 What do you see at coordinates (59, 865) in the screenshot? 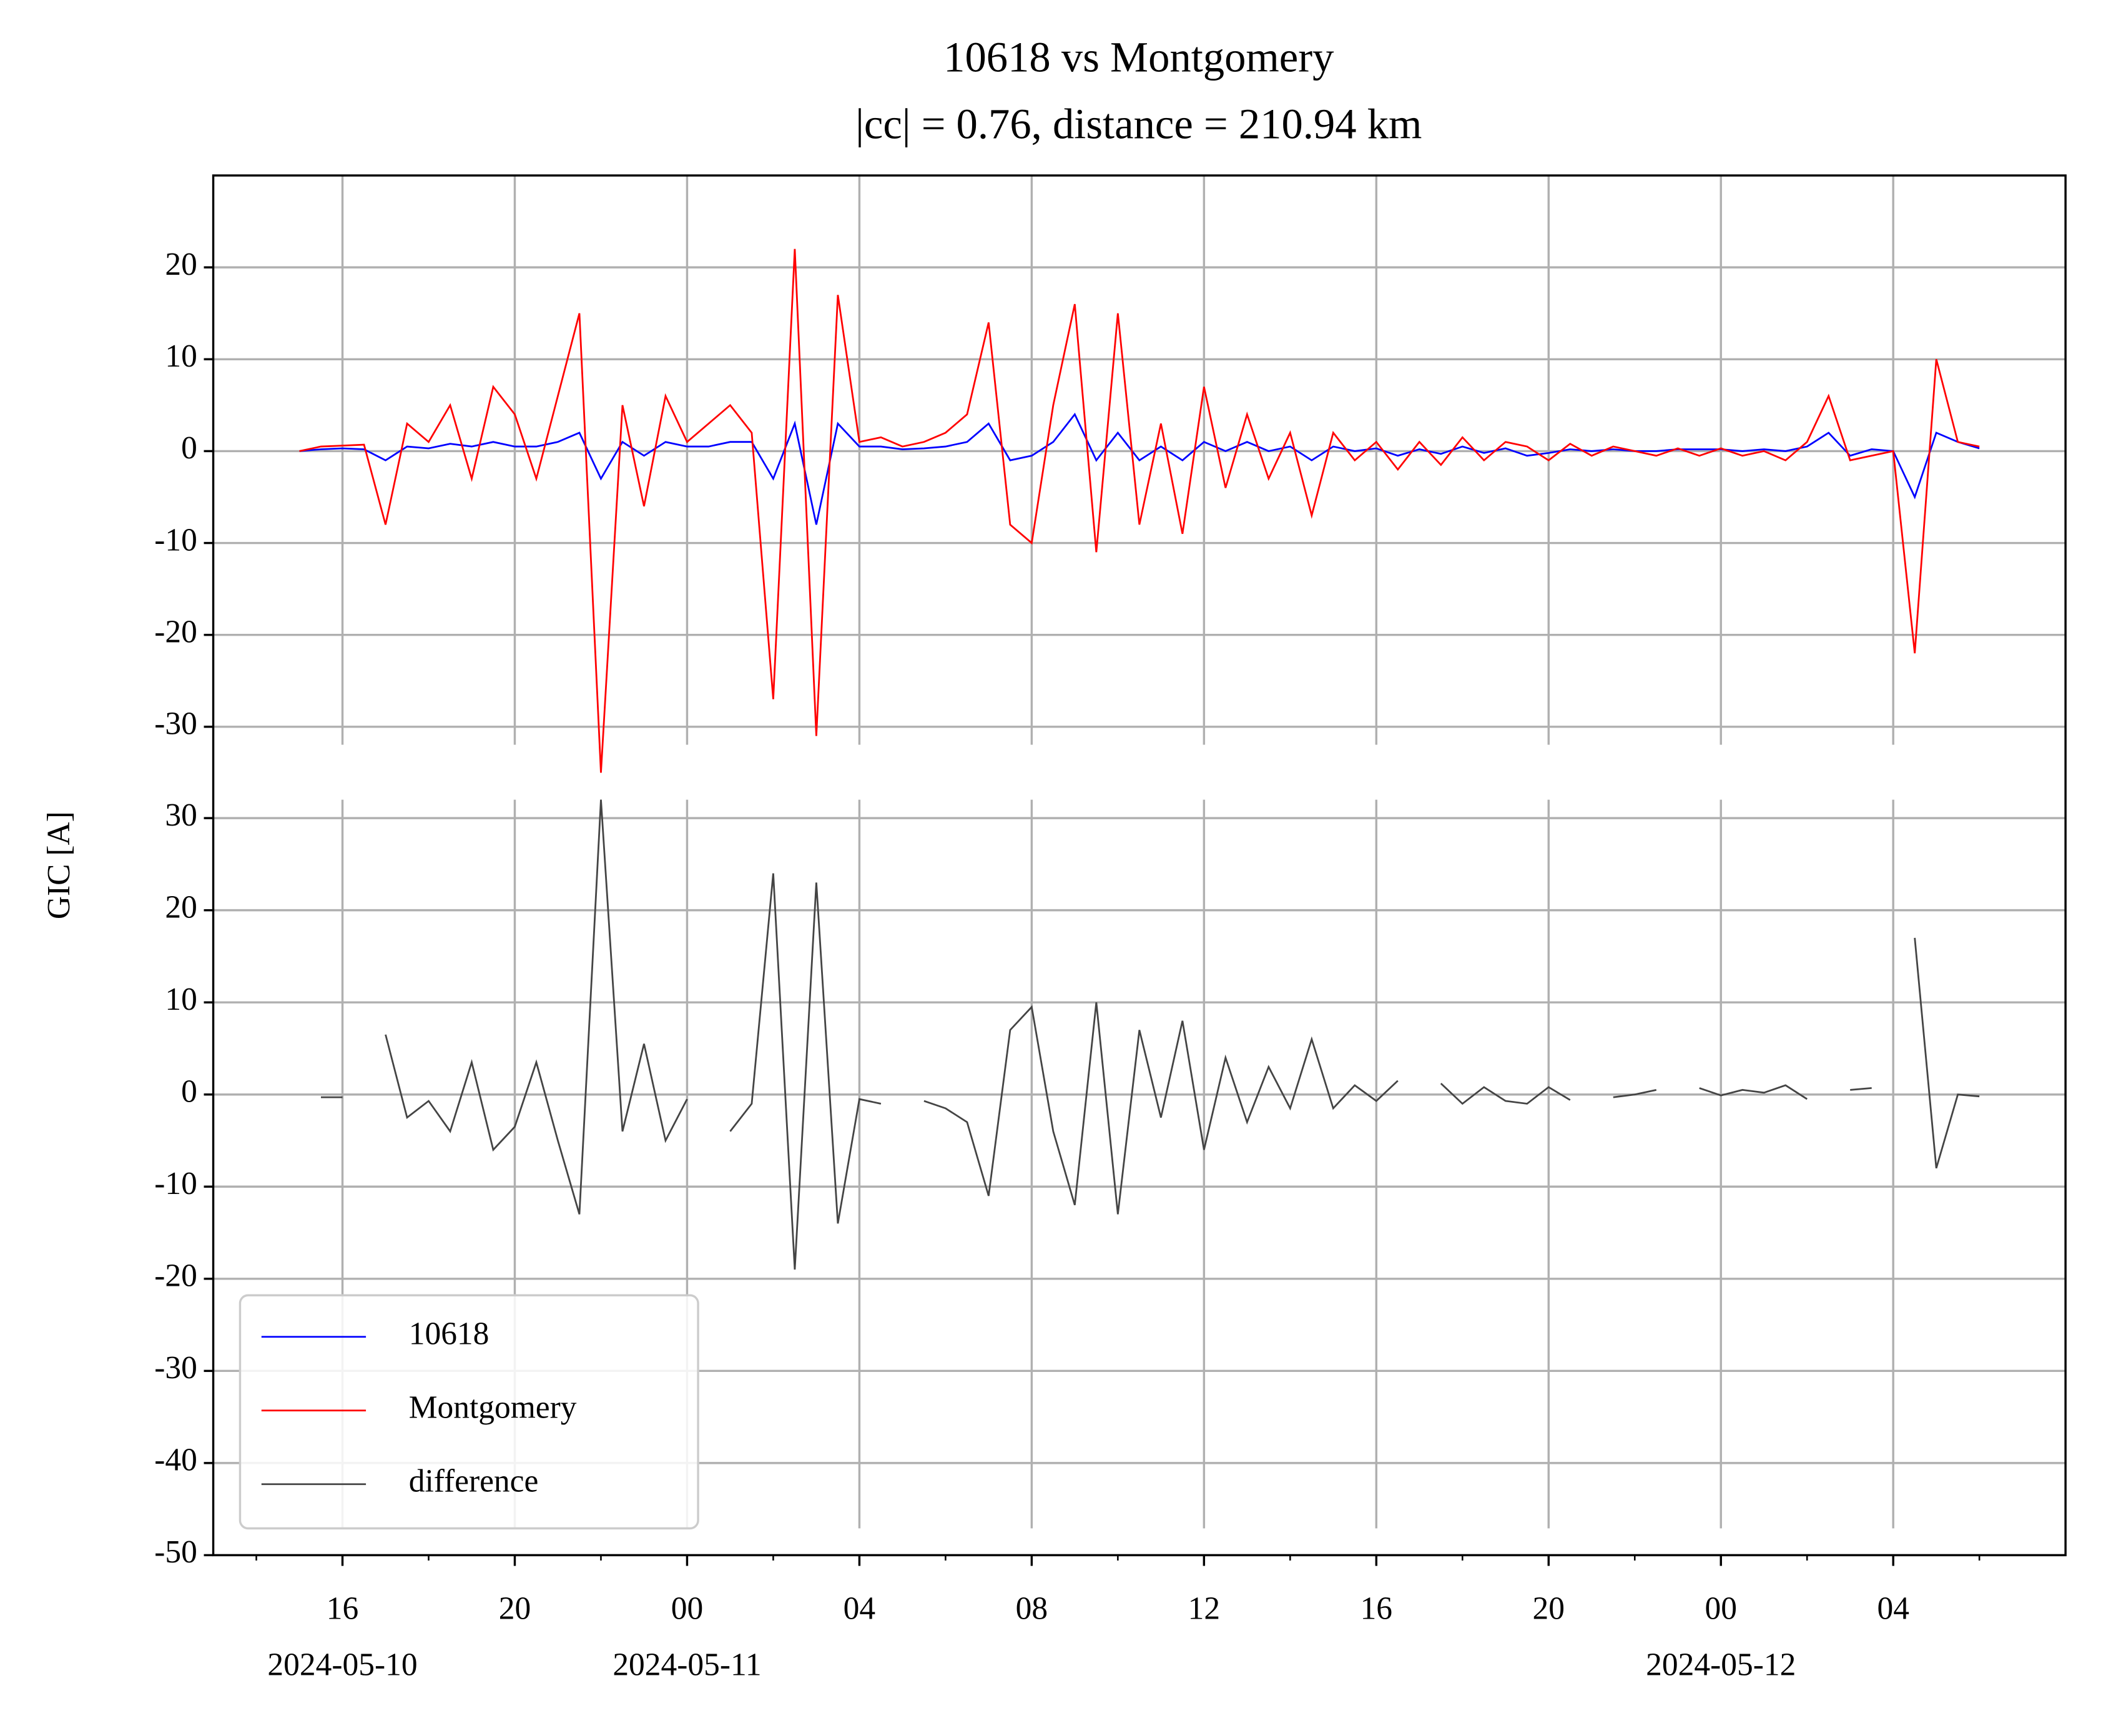
I see `y-axis-label: GIC [A]` at bounding box center [59, 865].